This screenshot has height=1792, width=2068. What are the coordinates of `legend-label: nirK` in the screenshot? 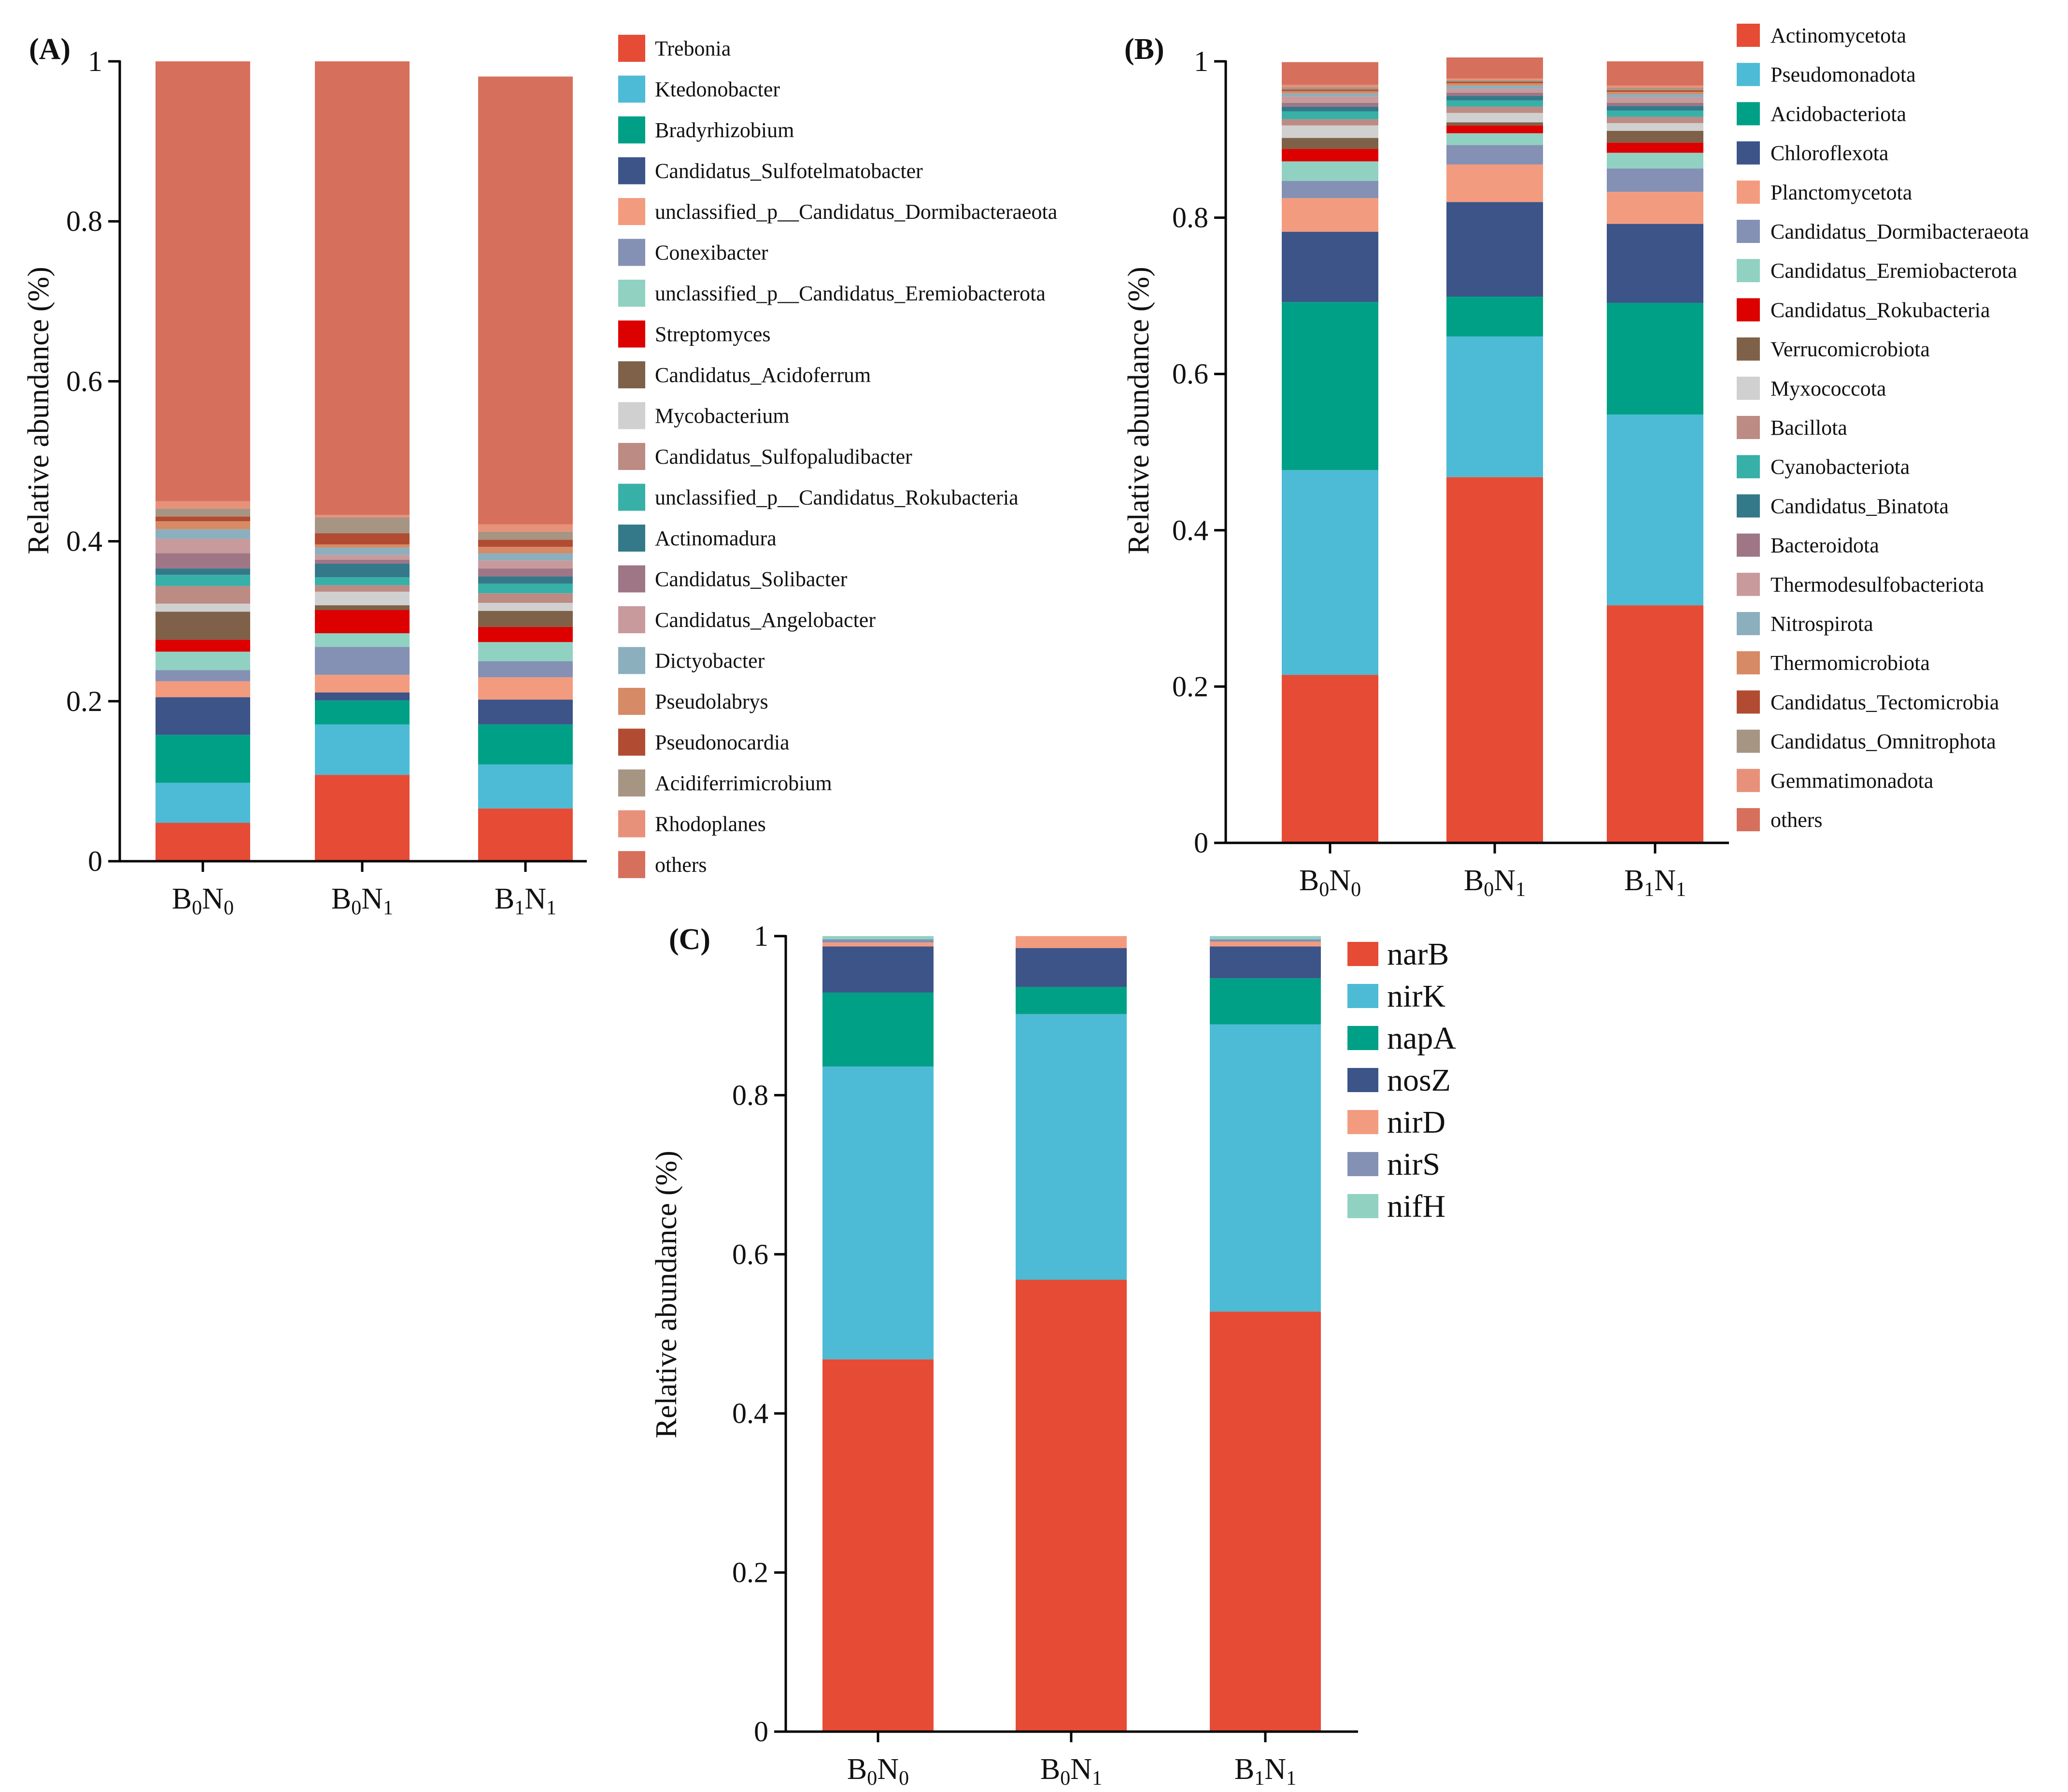 It's located at (1416, 996).